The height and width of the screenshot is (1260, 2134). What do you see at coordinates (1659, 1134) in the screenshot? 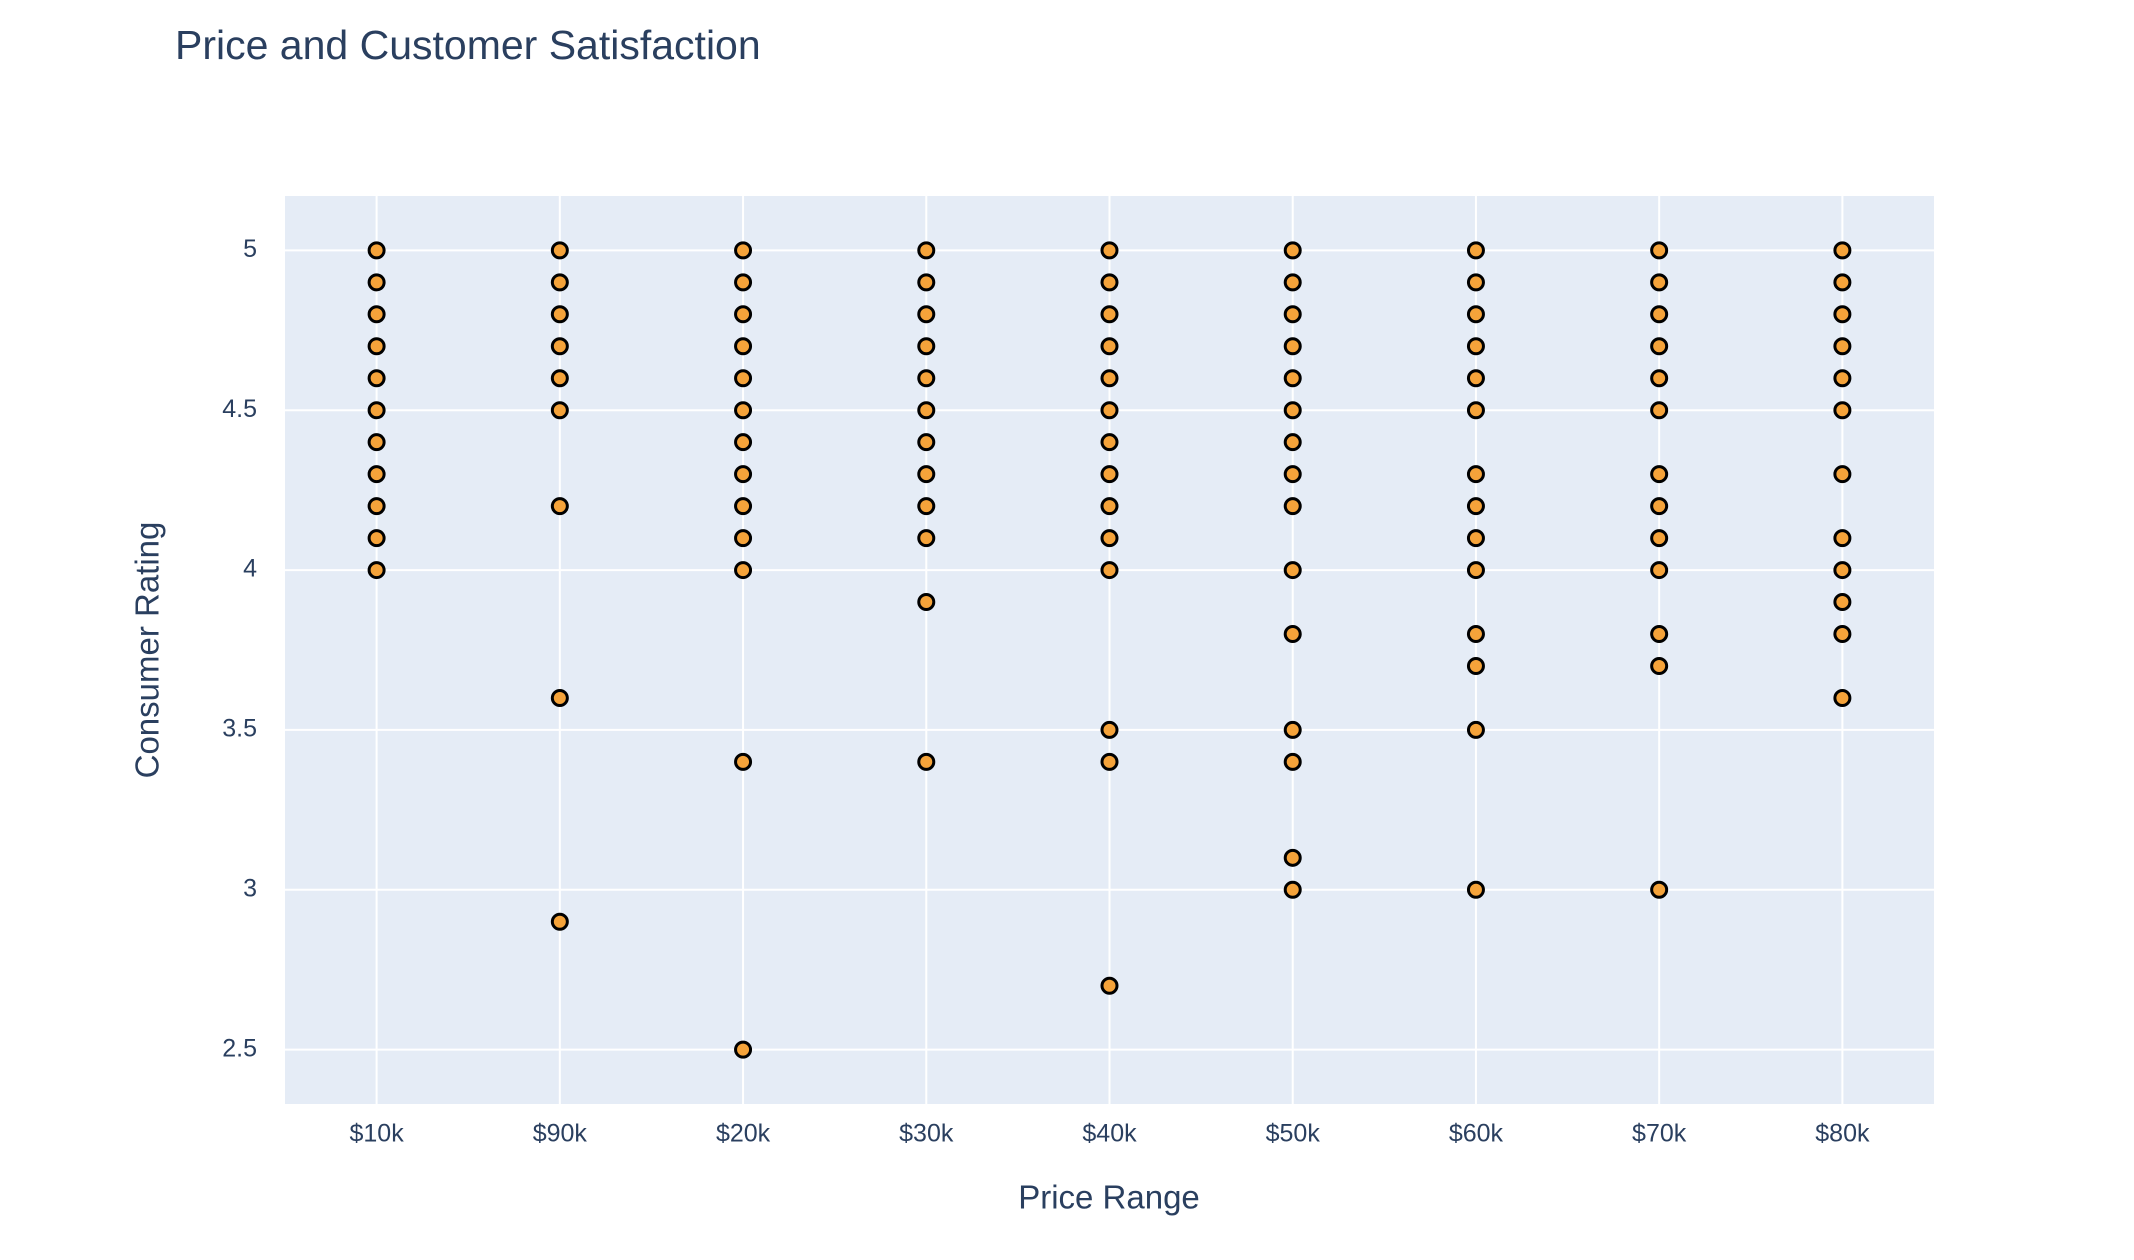
I see `x-tick-label: $70k` at bounding box center [1659, 1134].